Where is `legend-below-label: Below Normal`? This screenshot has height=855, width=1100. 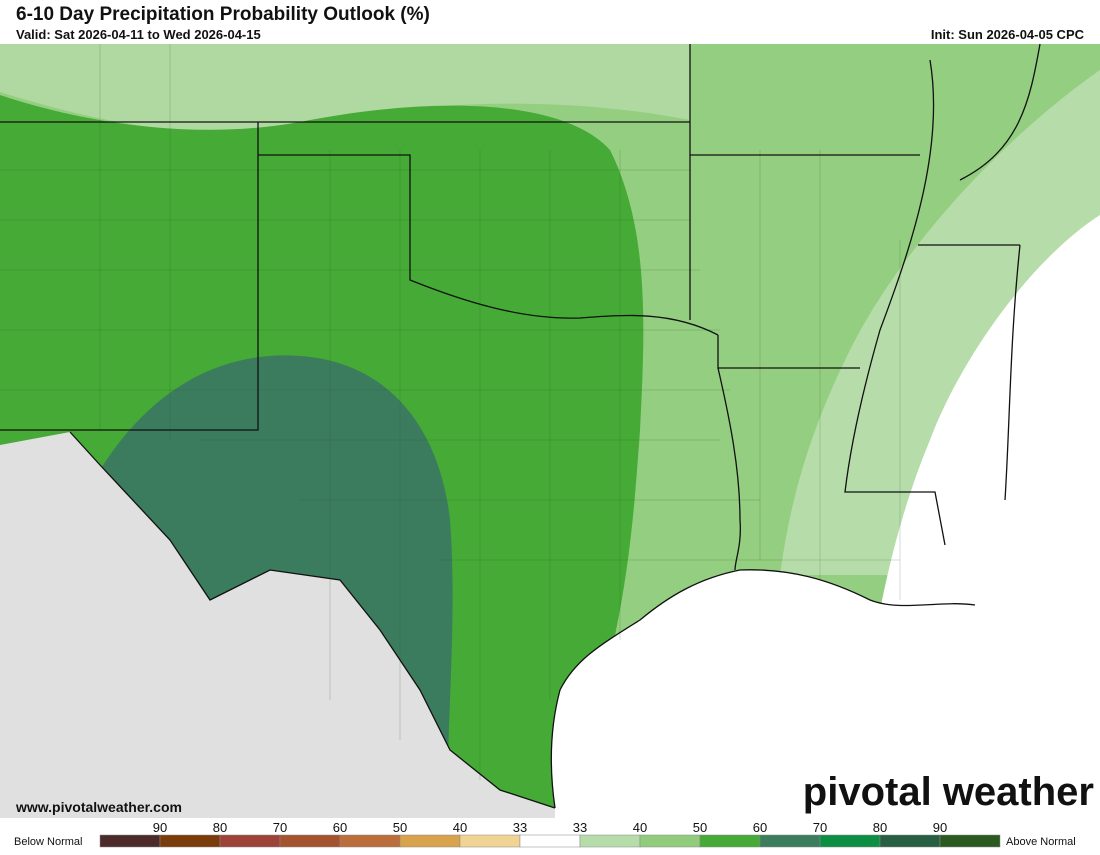 legend-below-label: Below Normal is located at coordinates (48, 842).